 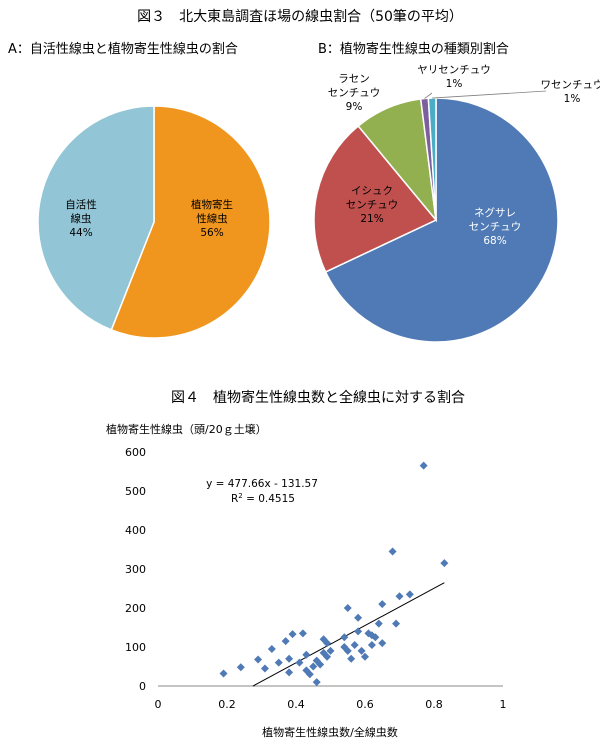 What do you see at coordinates (142, 686) in the screenshot?
I see `scatter-y-tick-label: 0` at bounding box center [142, 686].